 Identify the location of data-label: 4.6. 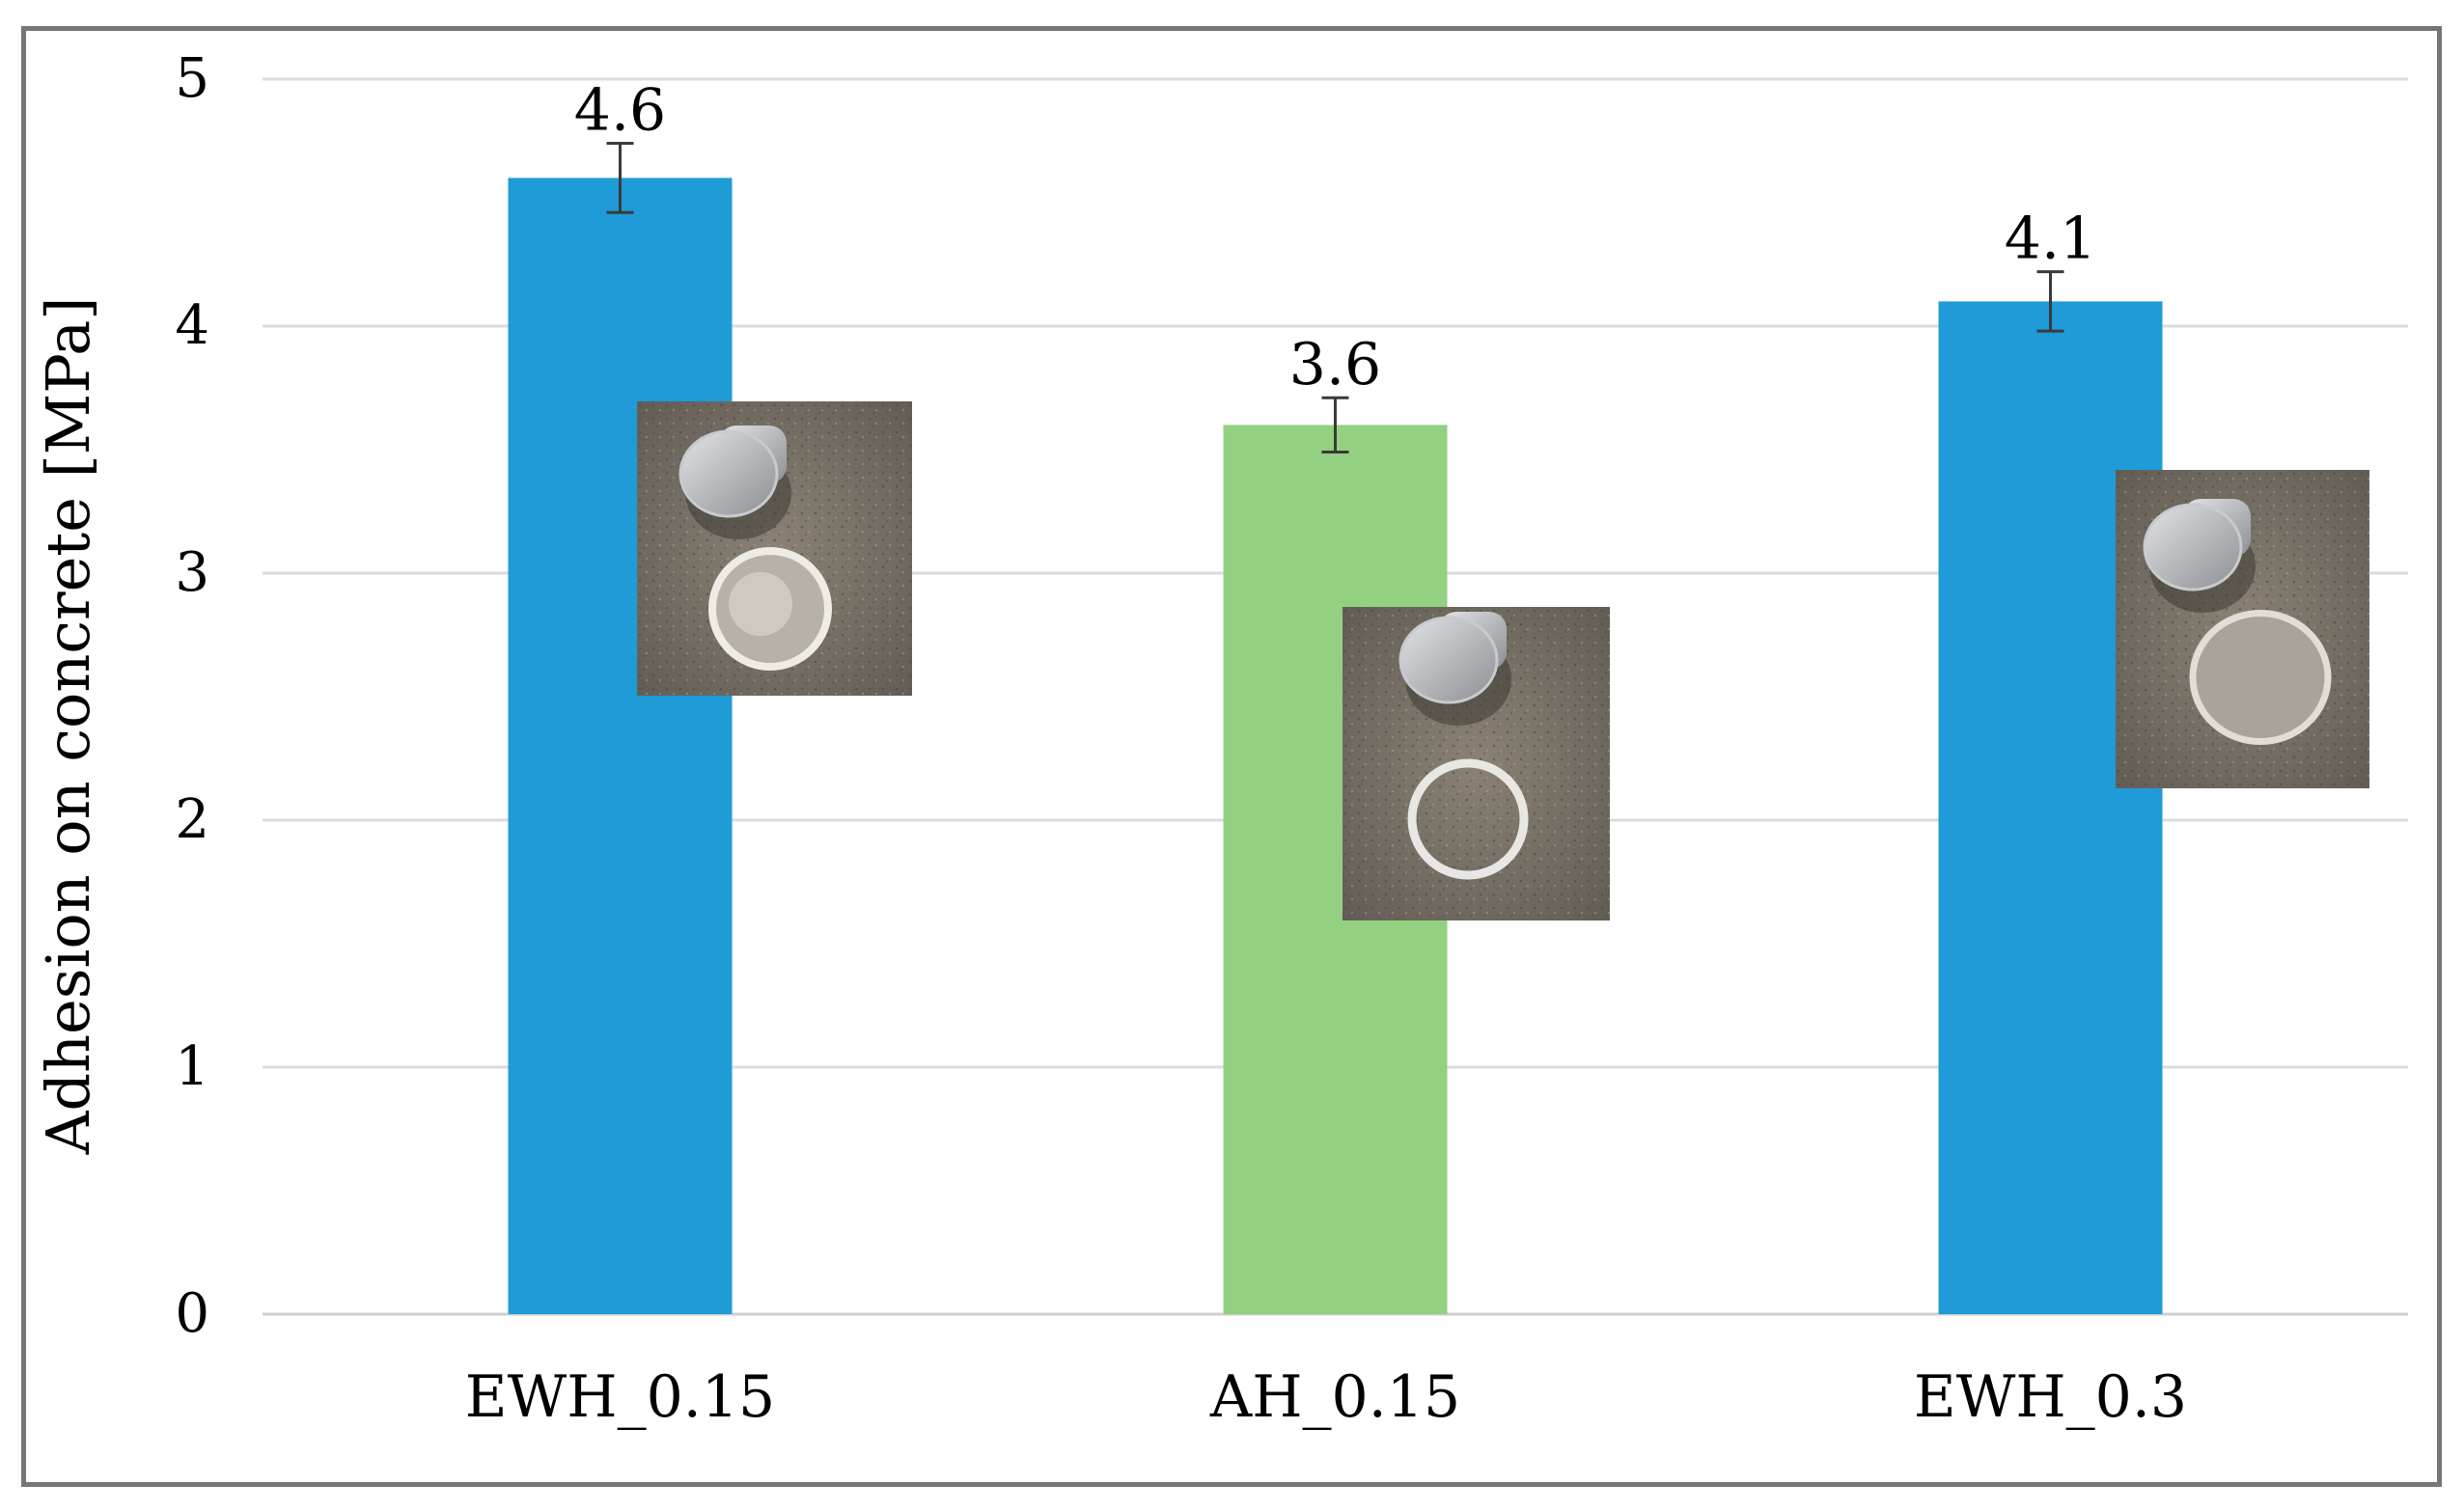
(620, 111).